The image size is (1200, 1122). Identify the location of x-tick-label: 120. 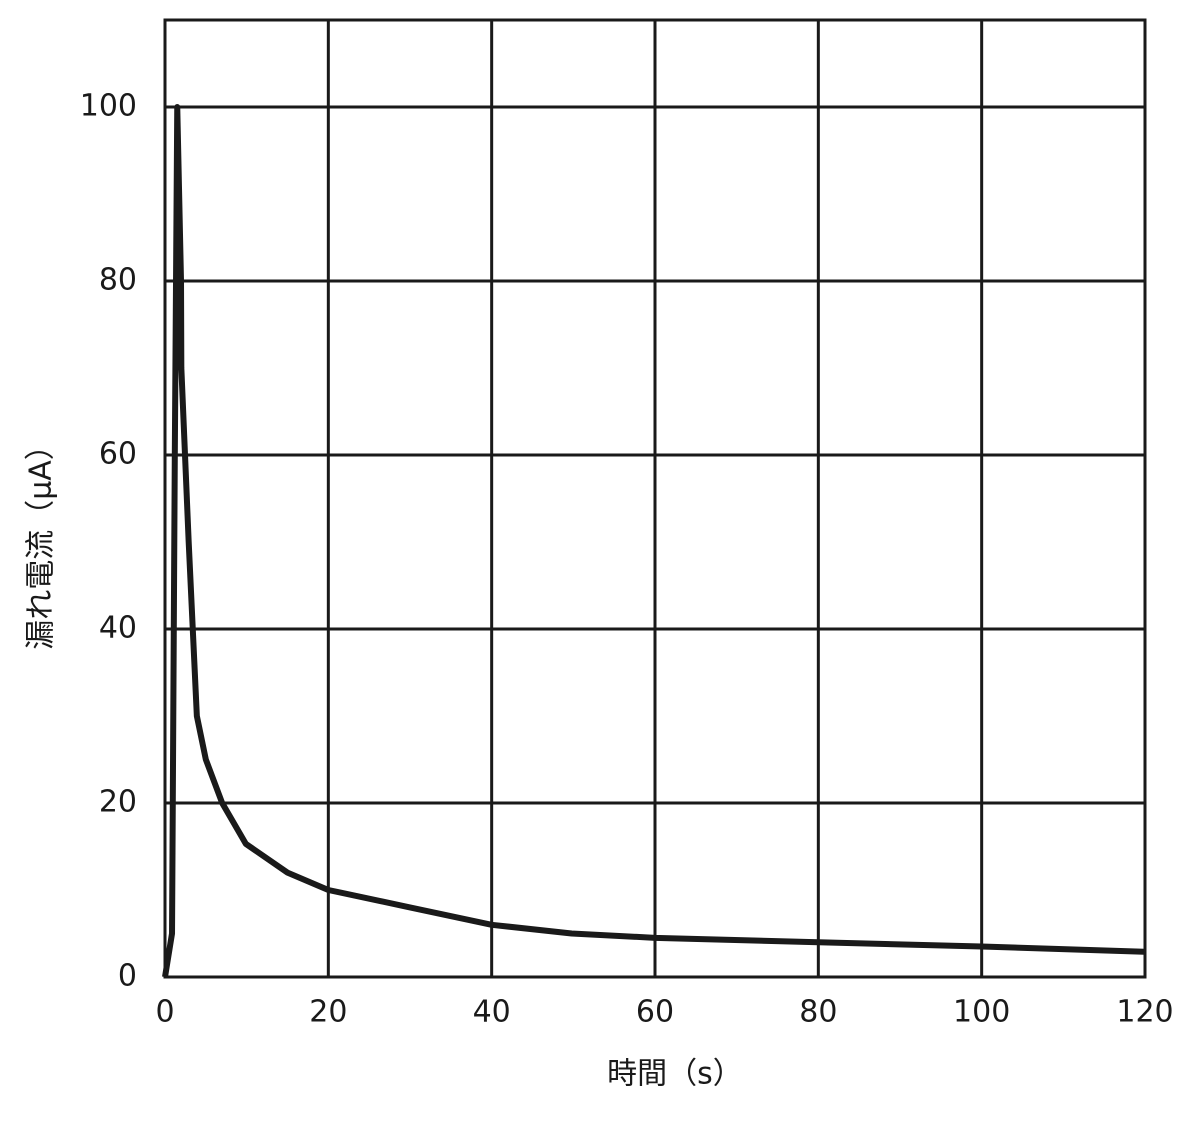
(1144, 1012).